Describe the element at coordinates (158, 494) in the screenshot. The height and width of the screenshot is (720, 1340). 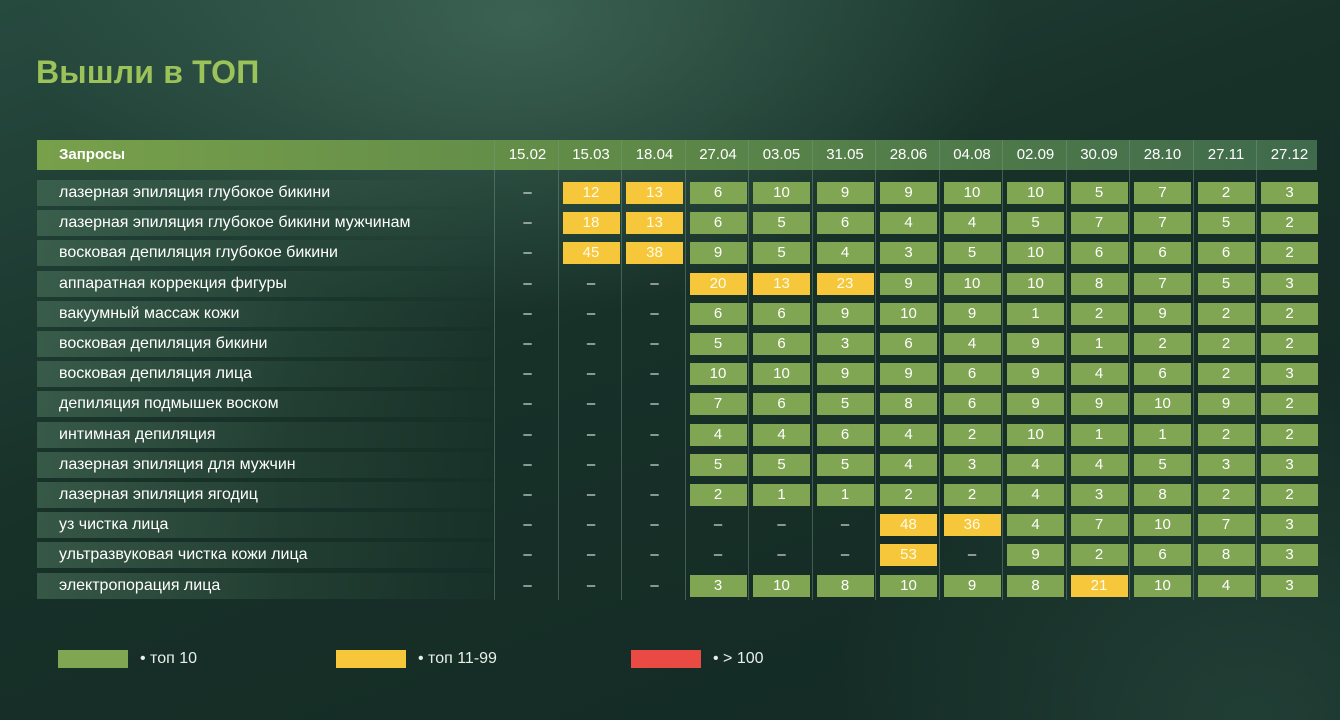
I see `query-label: лазерная эпиляция ягодиц` at that location.